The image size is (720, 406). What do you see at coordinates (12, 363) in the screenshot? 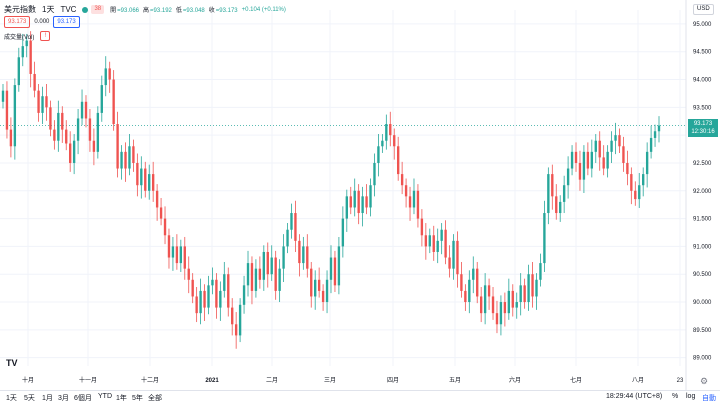
I see `tradingview-logo: TV` at bounding box center [12, 363].